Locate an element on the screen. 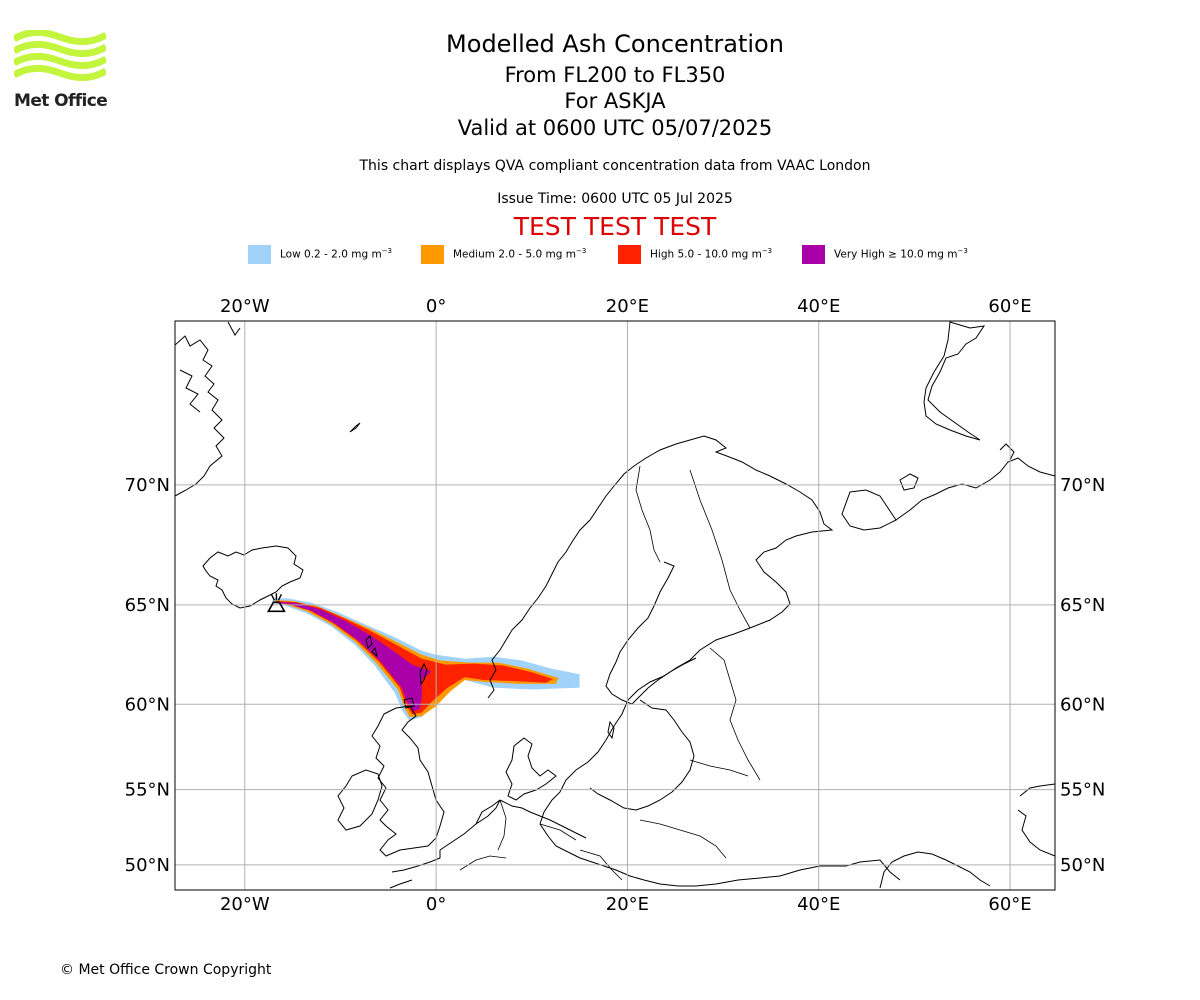 This screenshot has height=1000, width=1200. legend-label-low: Low 0.2 - 2.0 mg m−3 is located at coordinates (336, 254).